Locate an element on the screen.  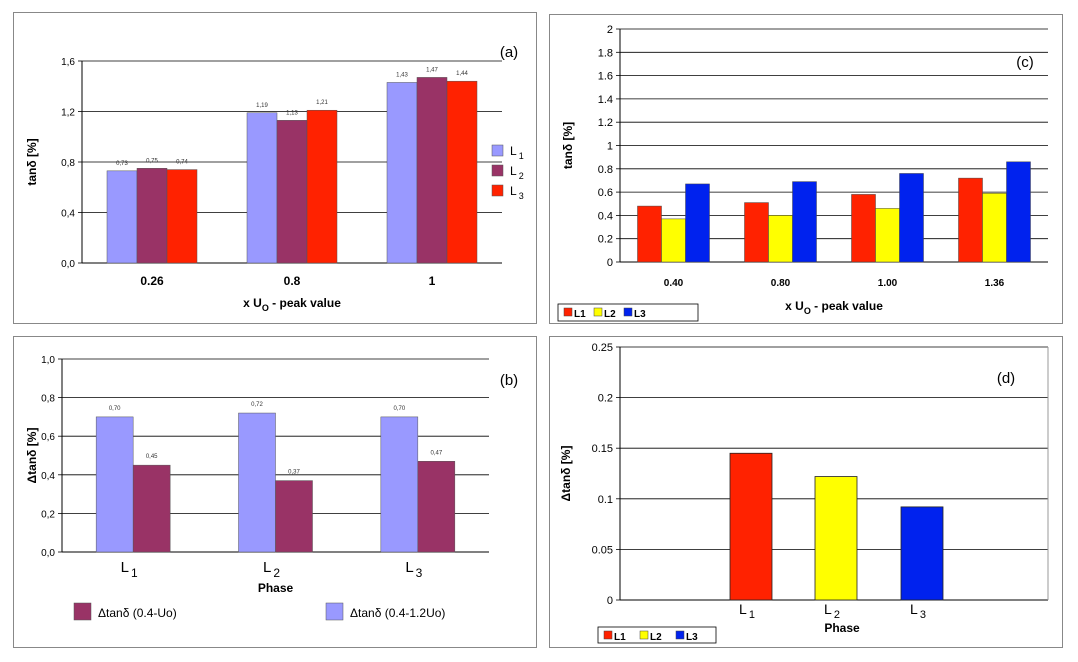
y-axis-label: tanδ [%] is located at coordinates (32, 161).